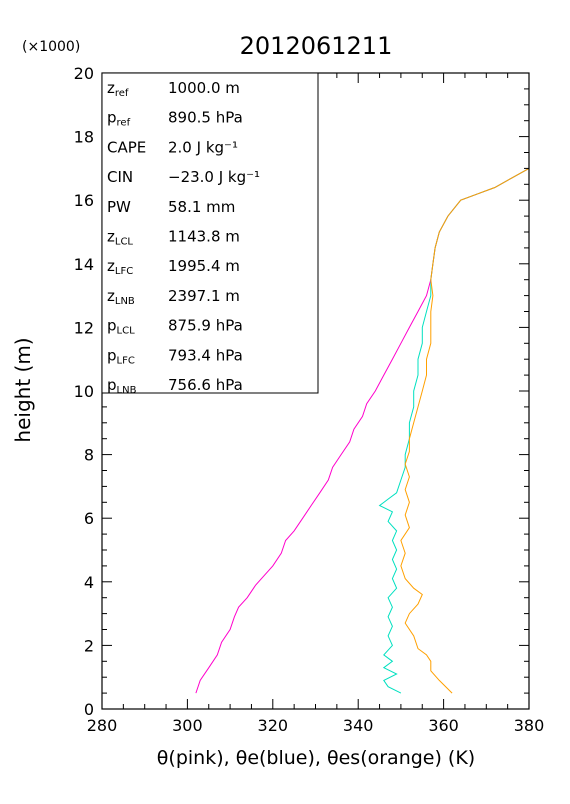  What do you see at coordinates (204, 296) in the screenshot?
I see `stats-value: 2397.1 m` at bounding box center [204, 296].